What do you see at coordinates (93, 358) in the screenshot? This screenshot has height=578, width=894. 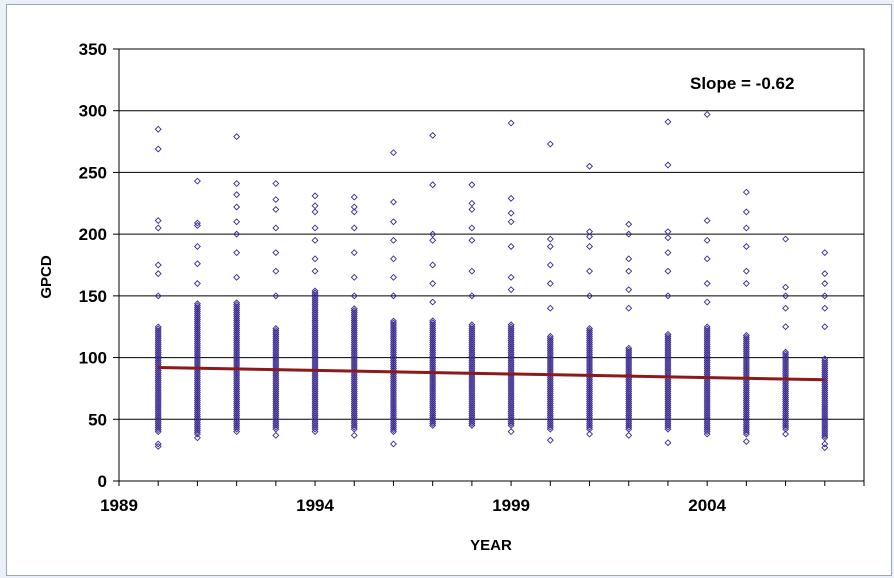 I see `y-tick-label: 100` at bounding box center [93, 358].